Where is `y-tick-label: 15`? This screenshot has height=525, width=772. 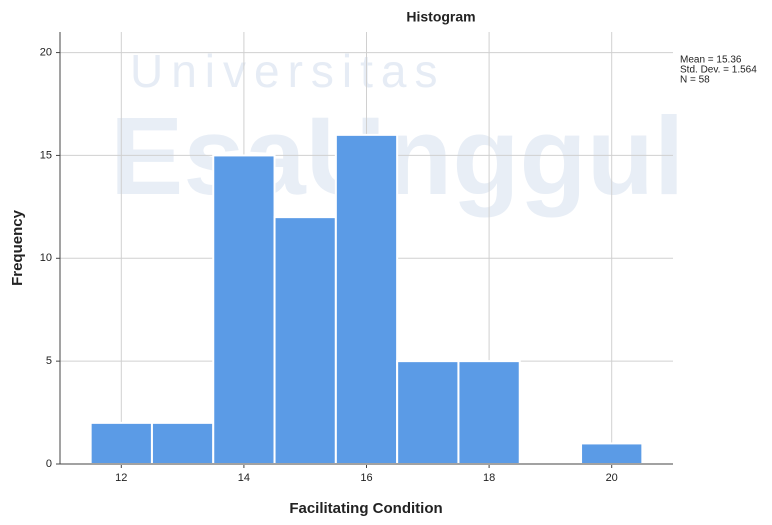
y-tick-label: 15 is located at coordinates (46, 155).